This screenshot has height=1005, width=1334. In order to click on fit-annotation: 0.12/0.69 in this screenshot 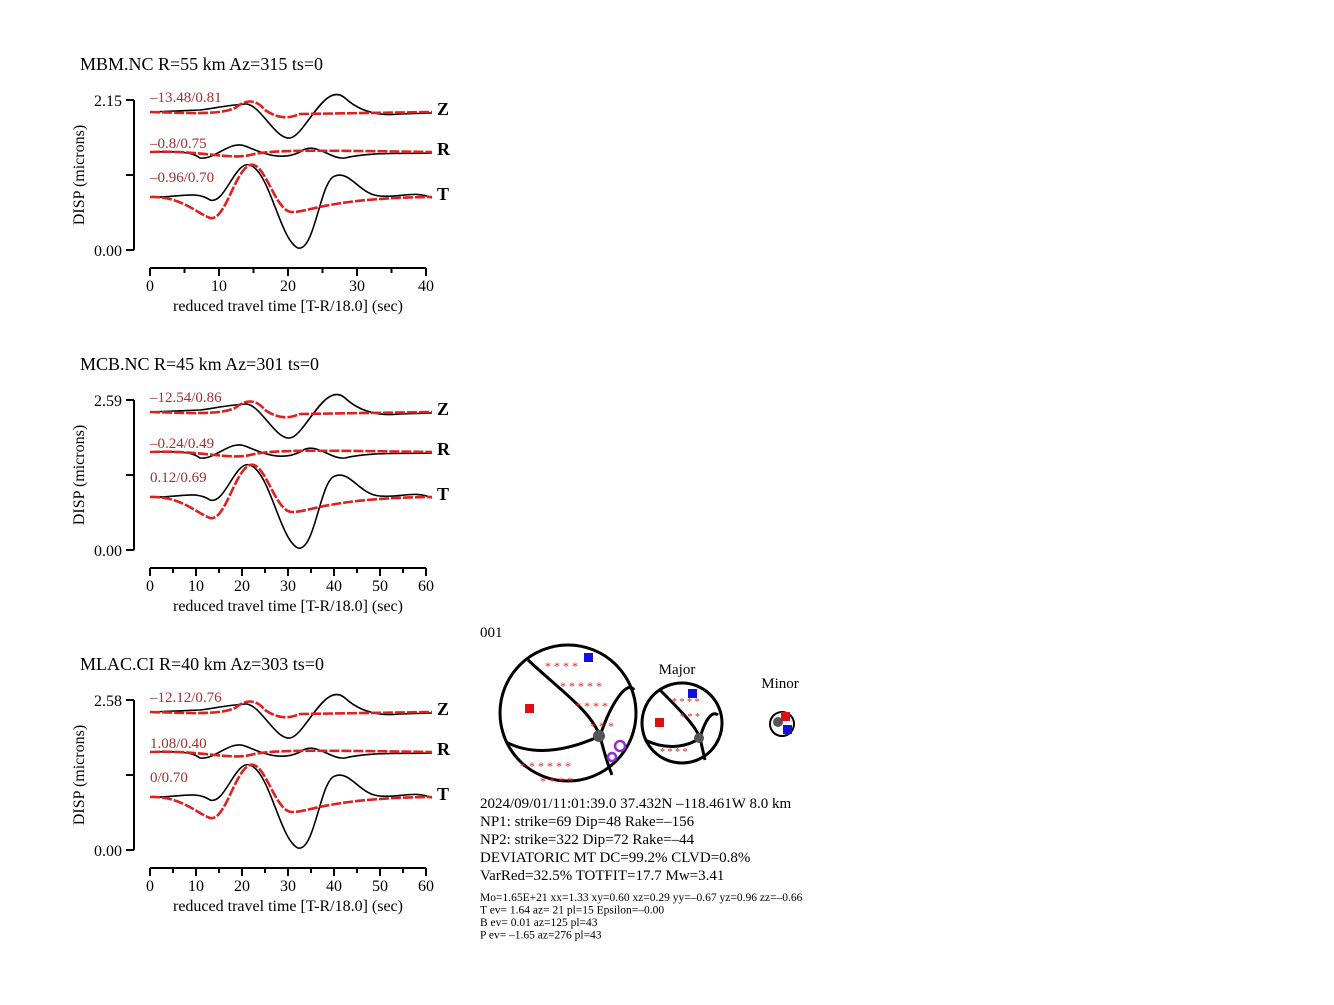, I will do `click(178, 478)`.